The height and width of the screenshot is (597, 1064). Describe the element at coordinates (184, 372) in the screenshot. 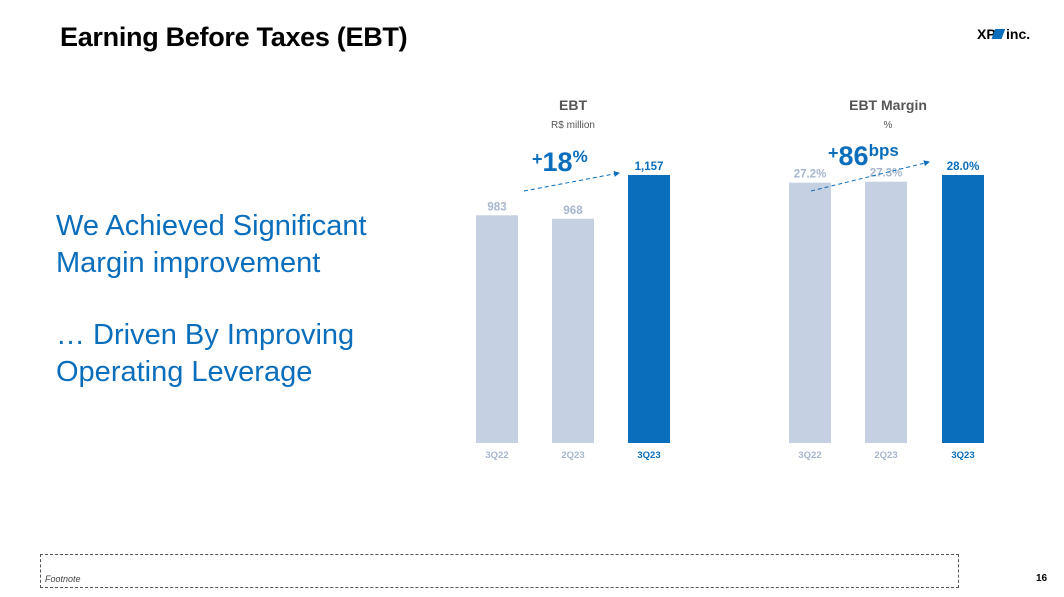

I see `headline-line-4: Operating Leverage` at that location.